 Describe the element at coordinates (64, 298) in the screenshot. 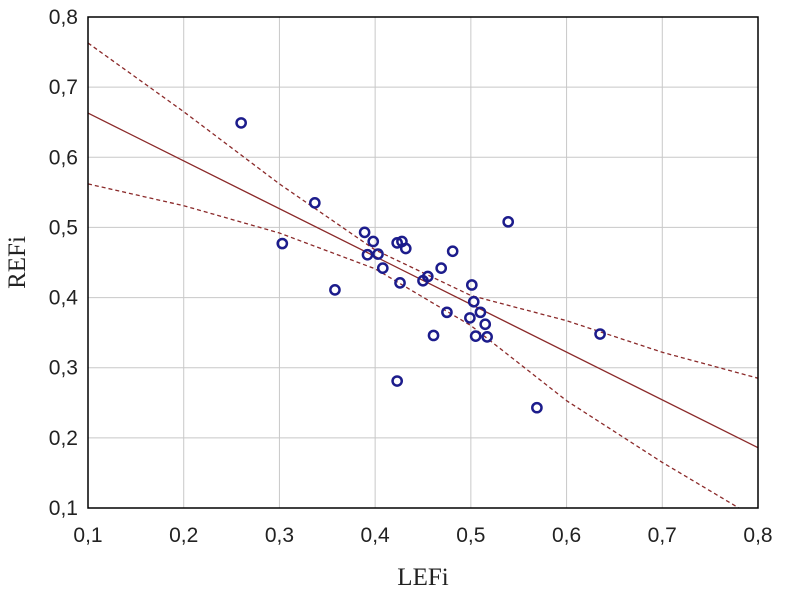

I see `y-tick-label: 0,4` at that location.